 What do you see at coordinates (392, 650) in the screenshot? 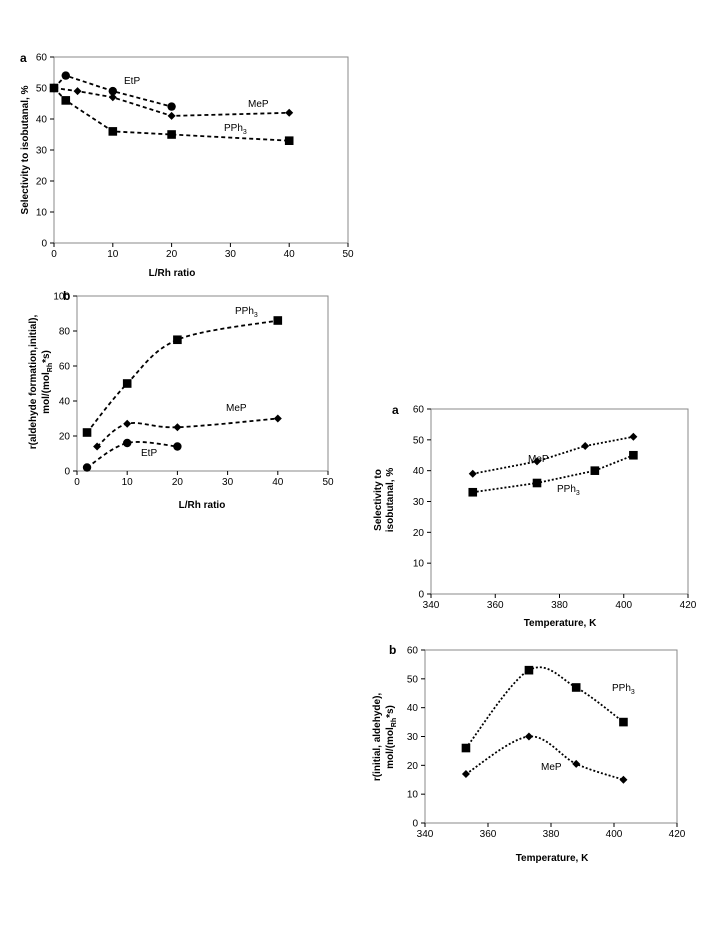
I see `panel-letter: b` at bounding box center [392, 650].